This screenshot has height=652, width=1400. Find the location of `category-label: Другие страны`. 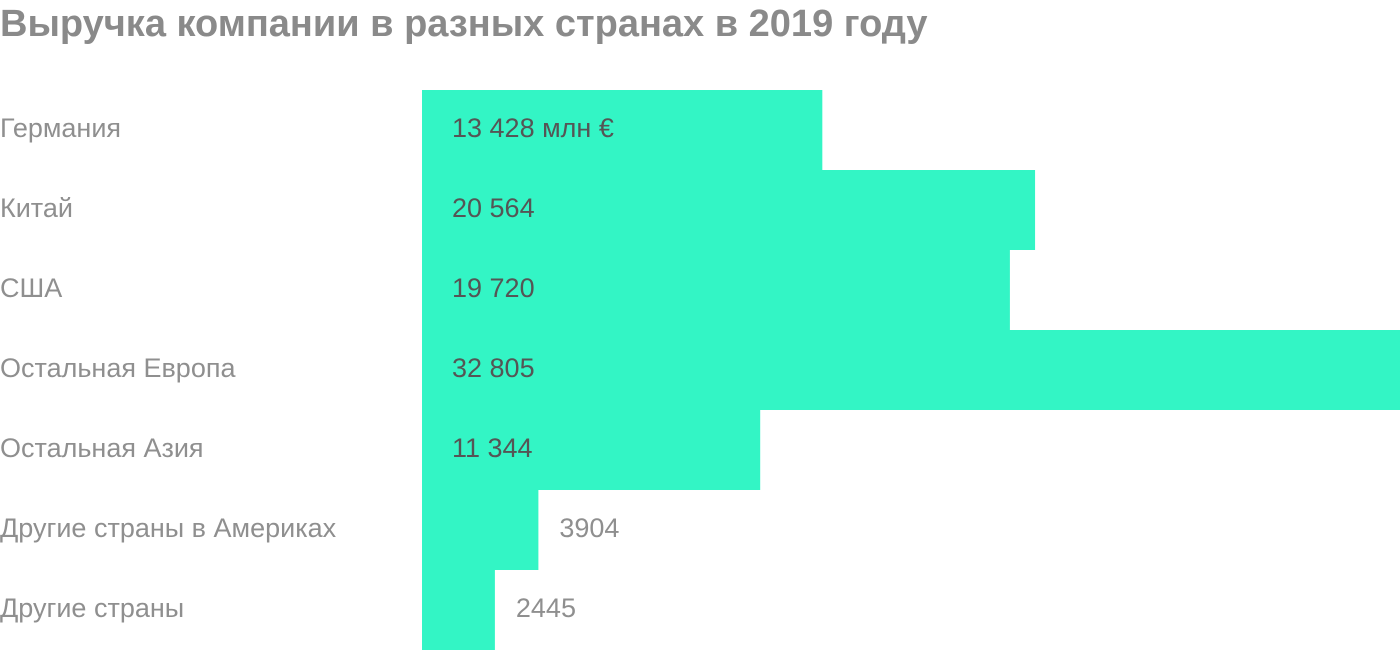

category-label: Другие страны is located at coordinates (92, 608).